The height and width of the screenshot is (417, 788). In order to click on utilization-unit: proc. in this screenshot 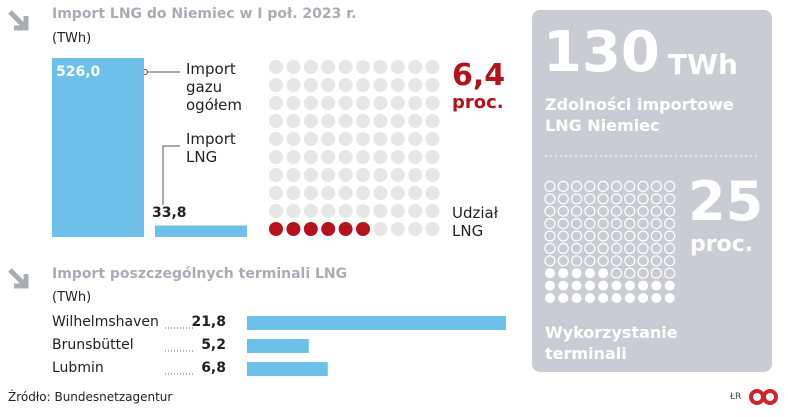, I will do `click(722, 244)`.